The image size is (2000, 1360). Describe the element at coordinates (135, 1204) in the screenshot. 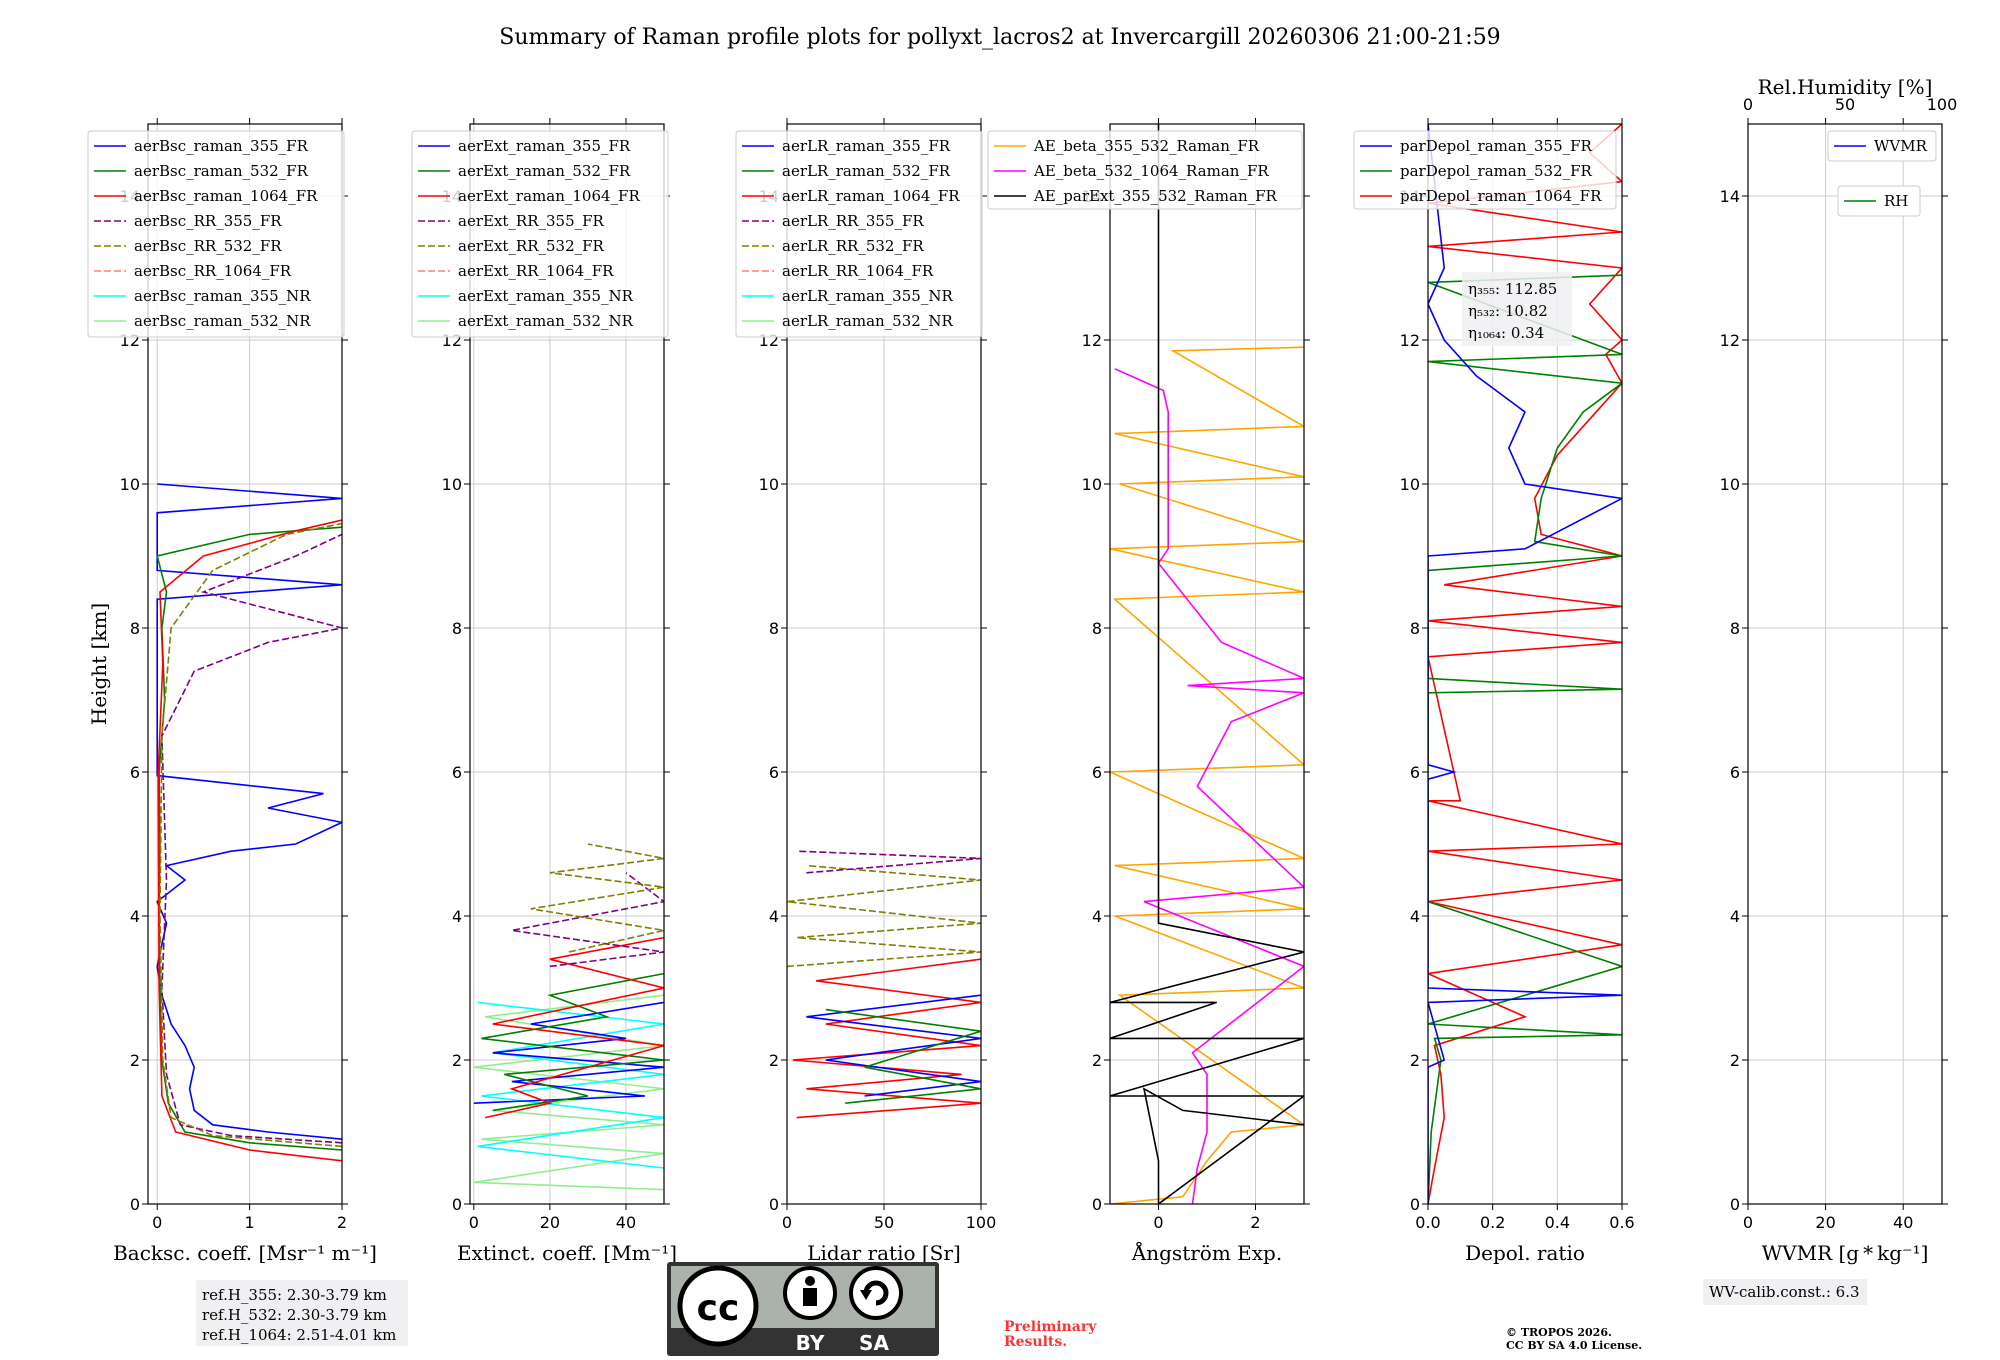

I see `ytick-label-bsc-0: 0` at that location.